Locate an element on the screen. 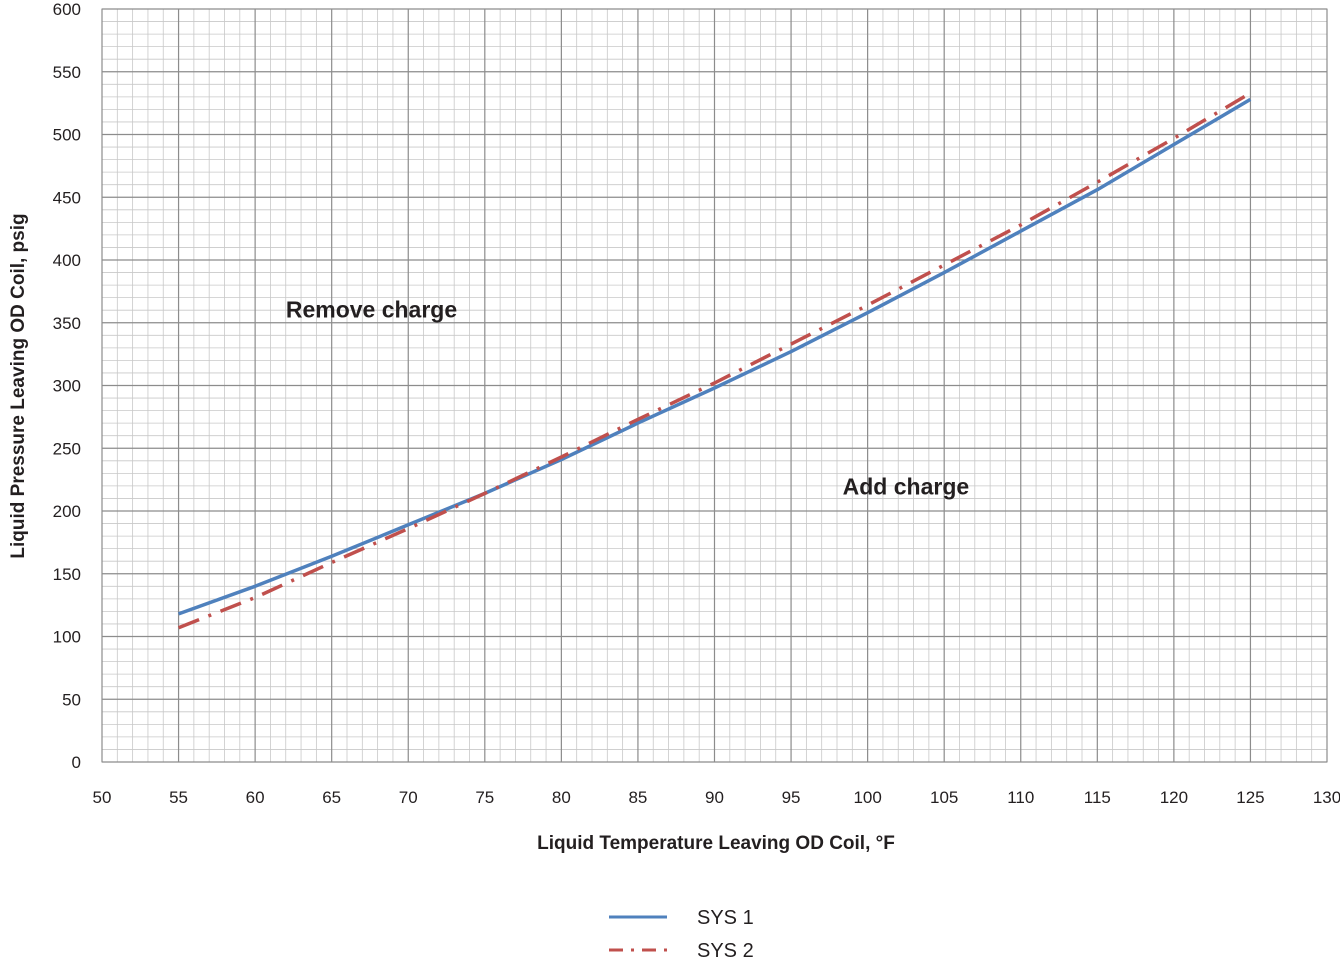 The image size is (1340, 968). y-tick-label: 400 is located at coordinates (67, 260).